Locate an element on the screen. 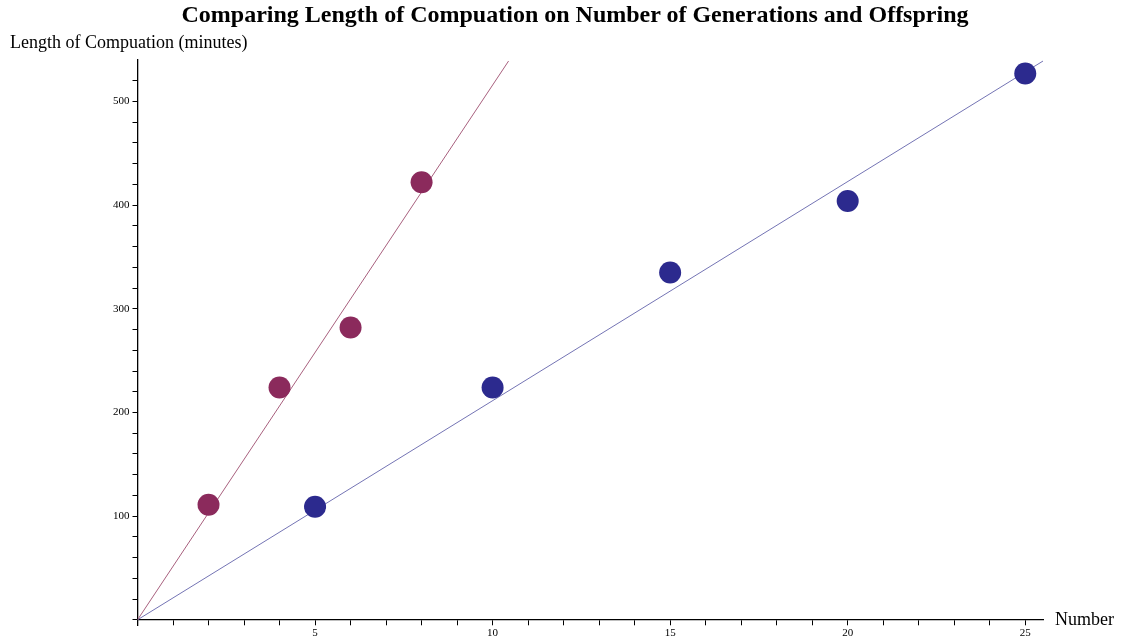  x-tick-label: 15 is located at coordinates (670, 631).